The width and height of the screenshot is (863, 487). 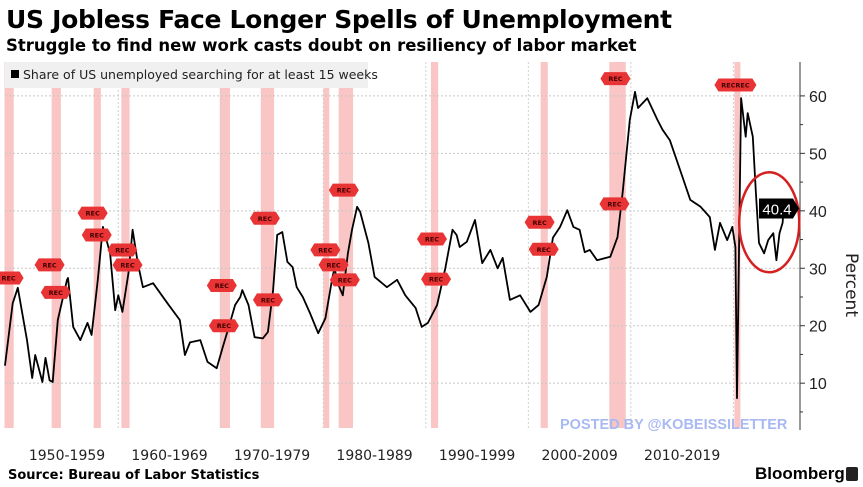 I want to click on legend-box, so click(x=186, y=75).